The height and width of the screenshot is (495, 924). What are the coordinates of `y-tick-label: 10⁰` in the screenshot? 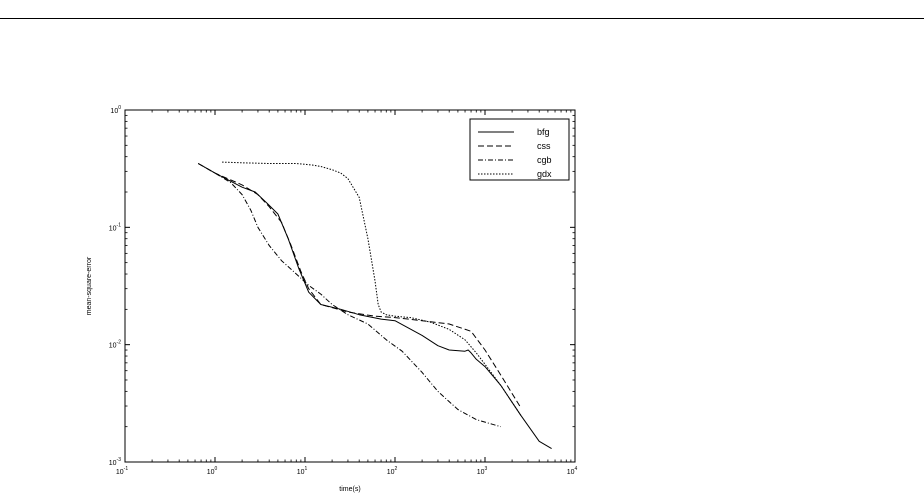 It's located at (115, 110).